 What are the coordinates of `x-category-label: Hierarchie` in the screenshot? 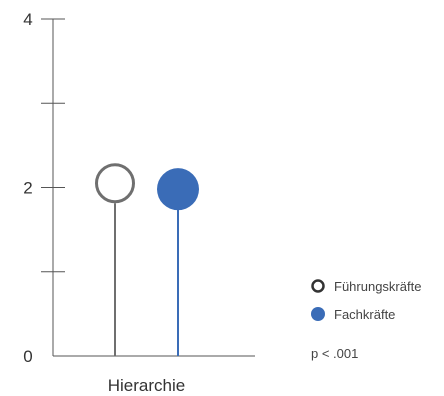 It's located at (146, 385).